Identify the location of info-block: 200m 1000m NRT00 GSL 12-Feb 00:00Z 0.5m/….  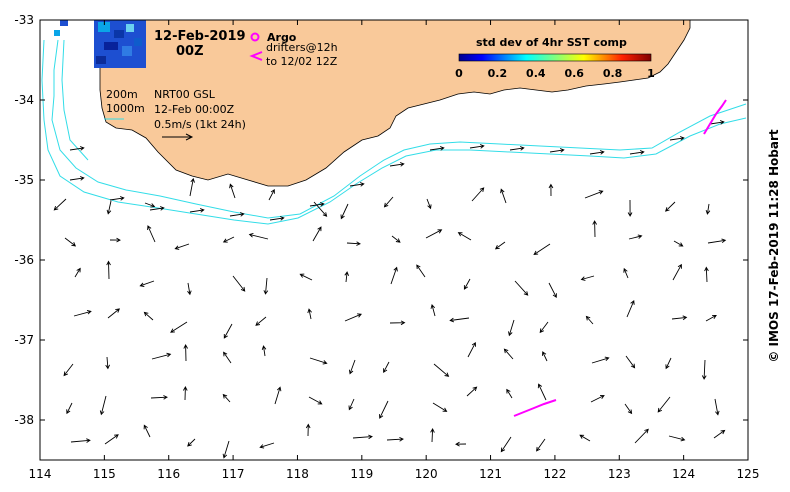
(175, 114).